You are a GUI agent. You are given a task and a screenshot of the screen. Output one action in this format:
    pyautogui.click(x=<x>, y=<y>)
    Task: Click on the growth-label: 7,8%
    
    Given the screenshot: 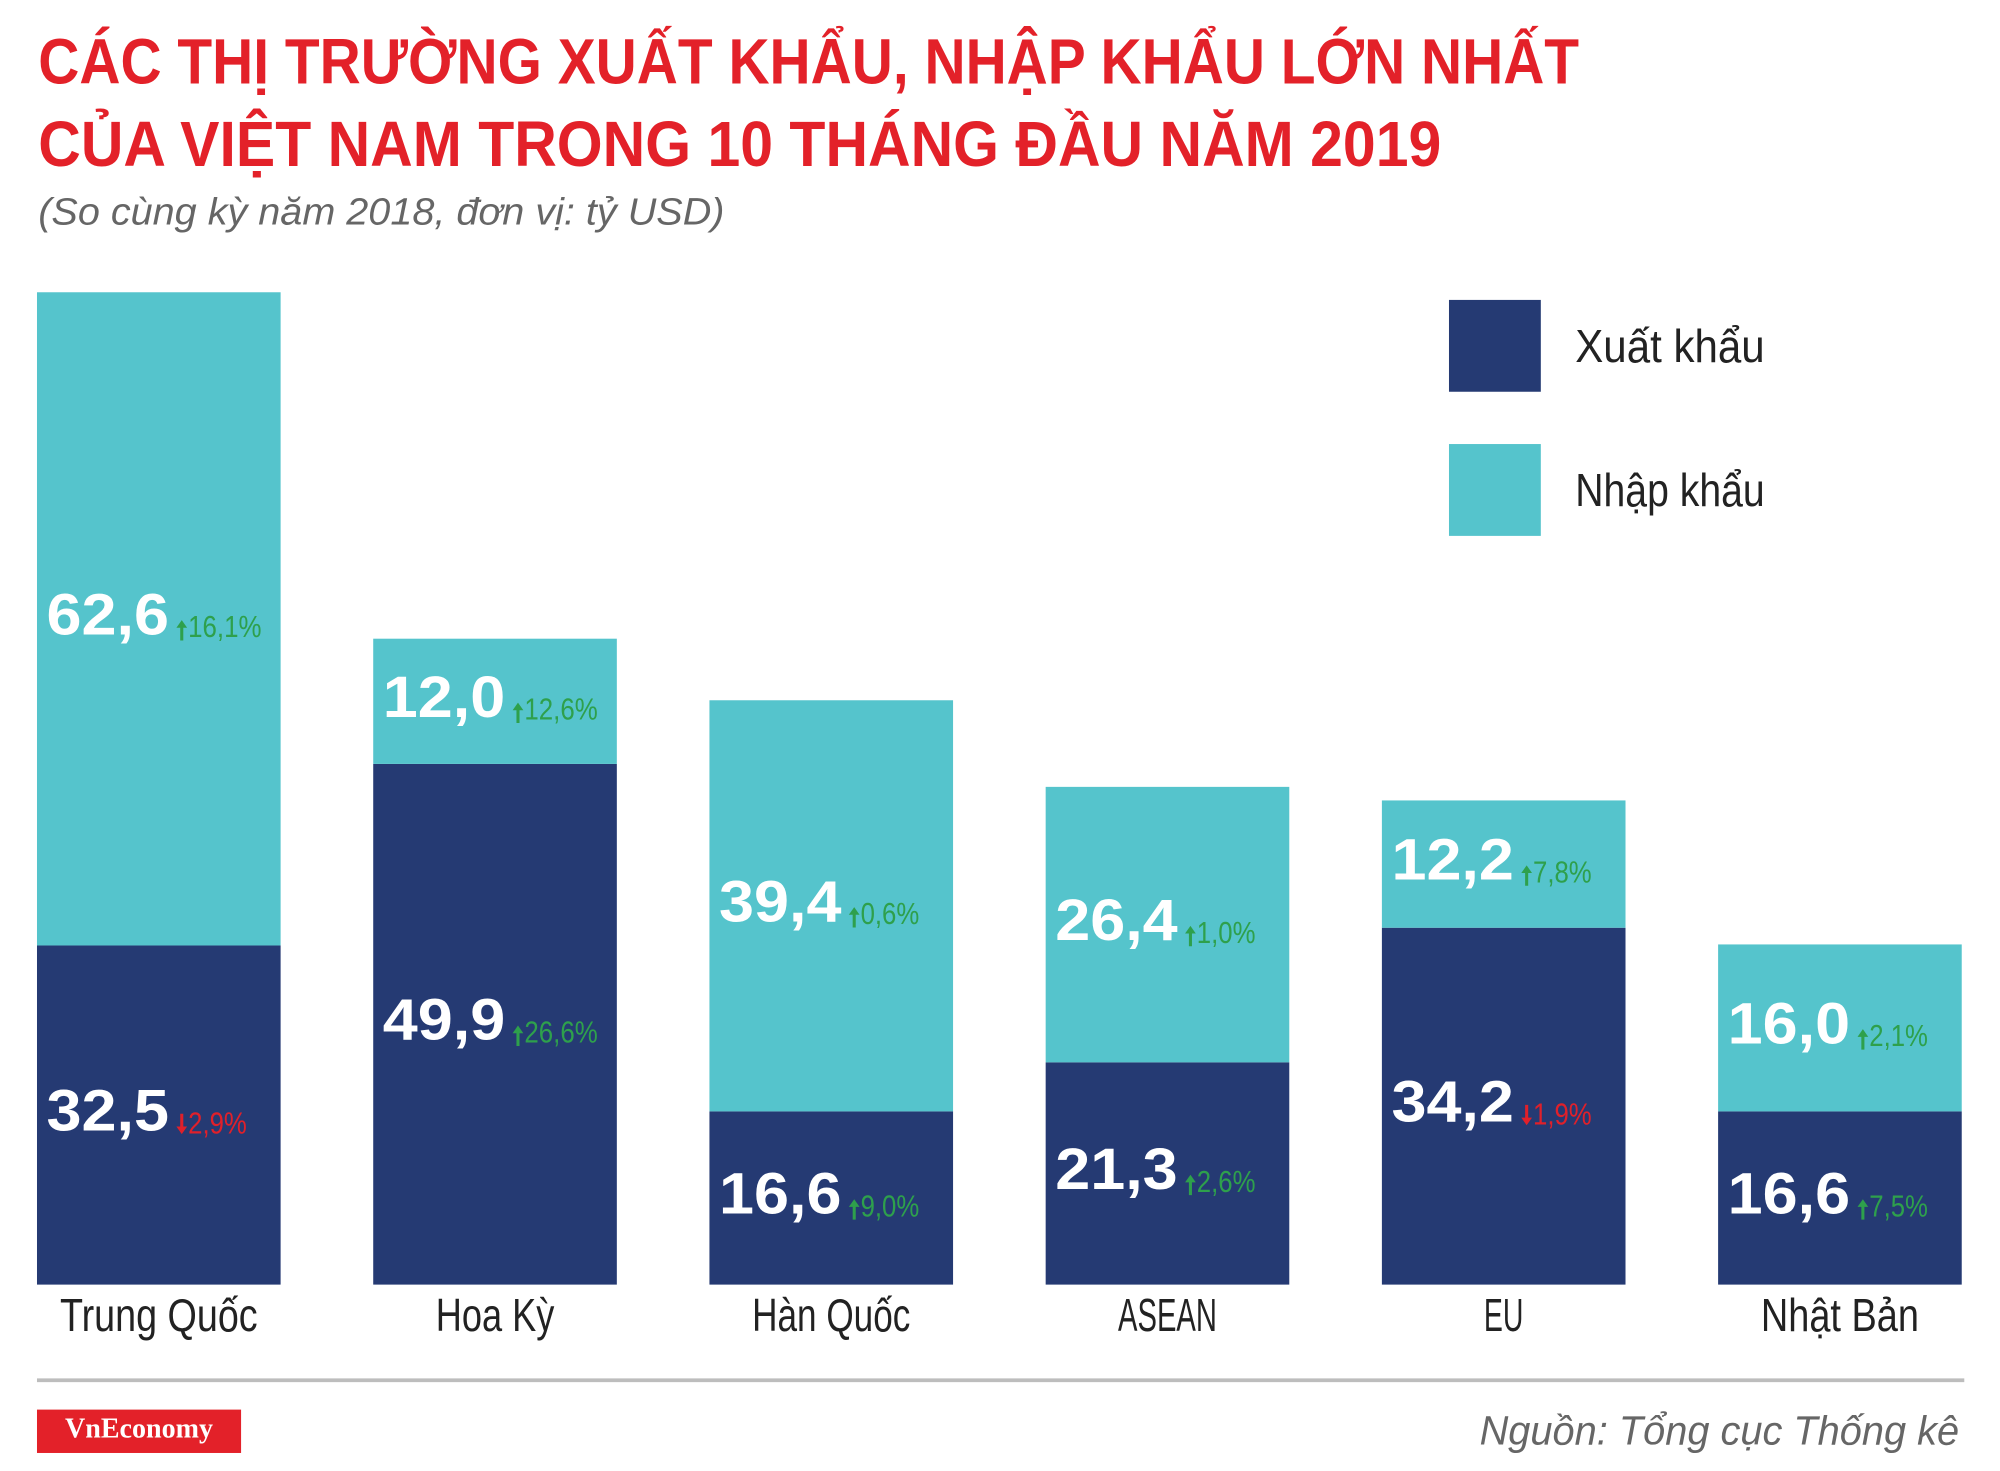 What is the action you would take?
    pyautogui.click(x=1562, y=872)
    